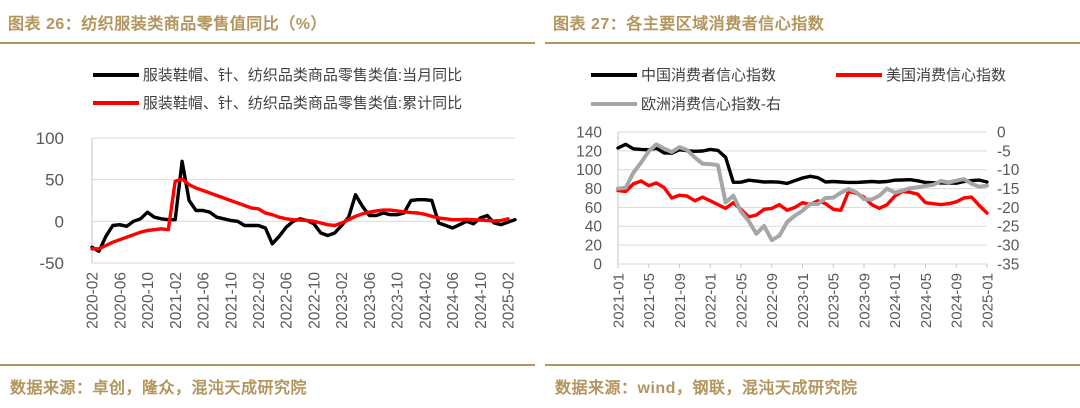 This screenshot has height=408, width=1080. Describe the element at coordinates (680, 300) in the screenshot. I see `x-tick-label: 2021-09` at that location.